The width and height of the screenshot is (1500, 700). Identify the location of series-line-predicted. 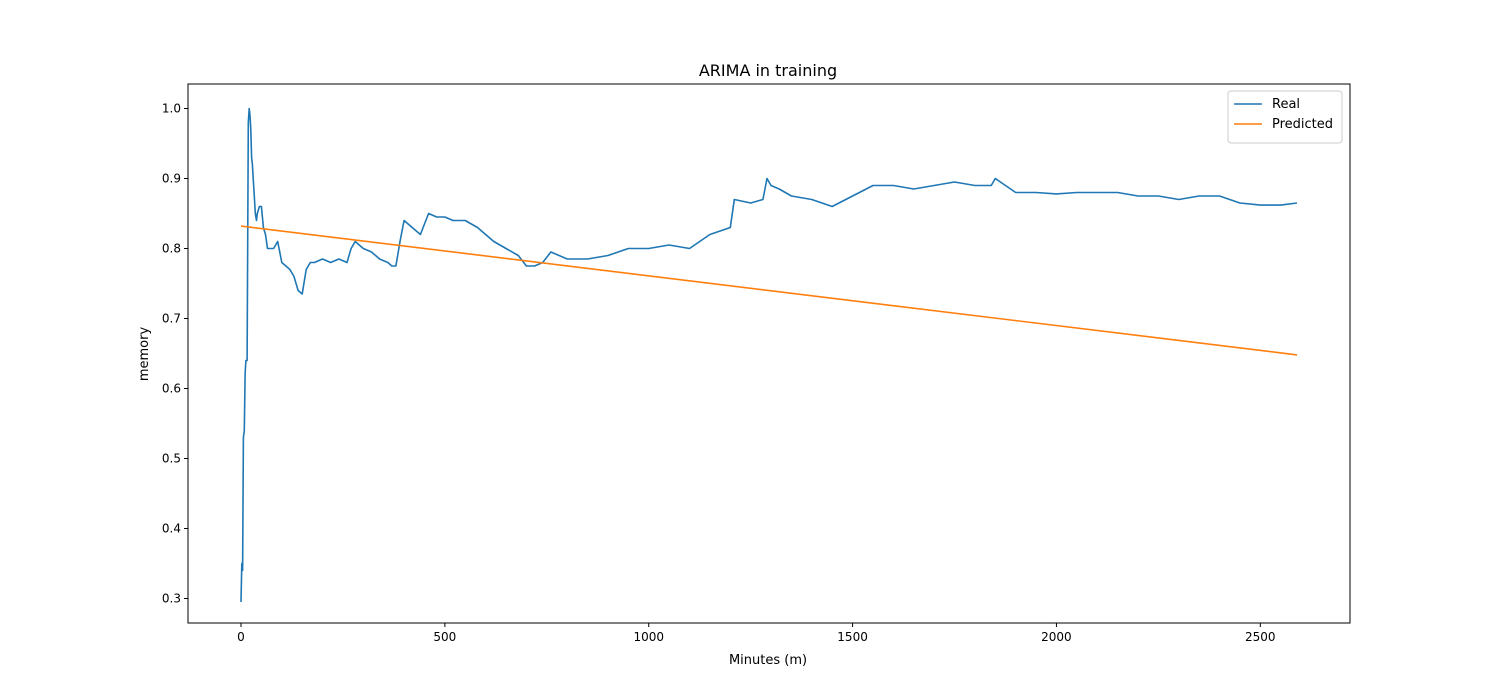
(769, 290).